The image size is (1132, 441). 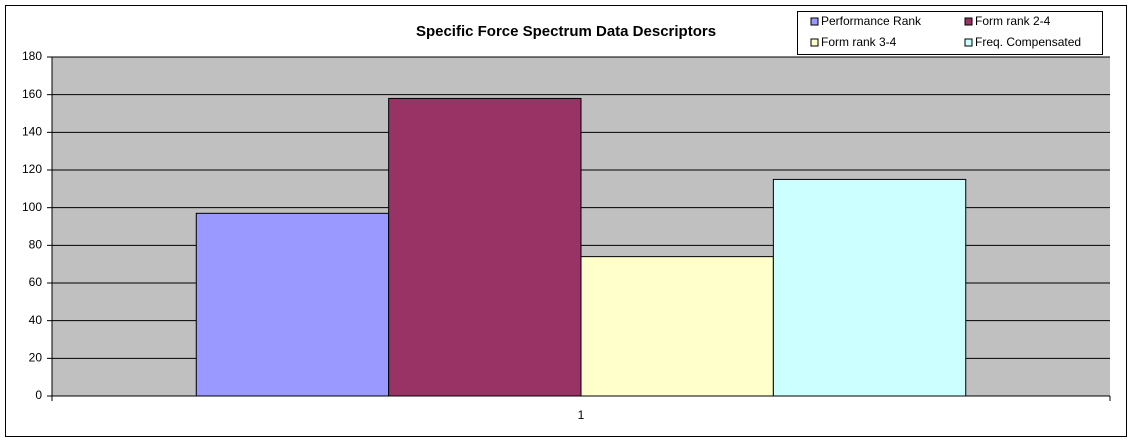 What do you see at coordinates (36, 282) in the screenshot?
I see `y-tick-label: 60` at bounding box center [36, 282].